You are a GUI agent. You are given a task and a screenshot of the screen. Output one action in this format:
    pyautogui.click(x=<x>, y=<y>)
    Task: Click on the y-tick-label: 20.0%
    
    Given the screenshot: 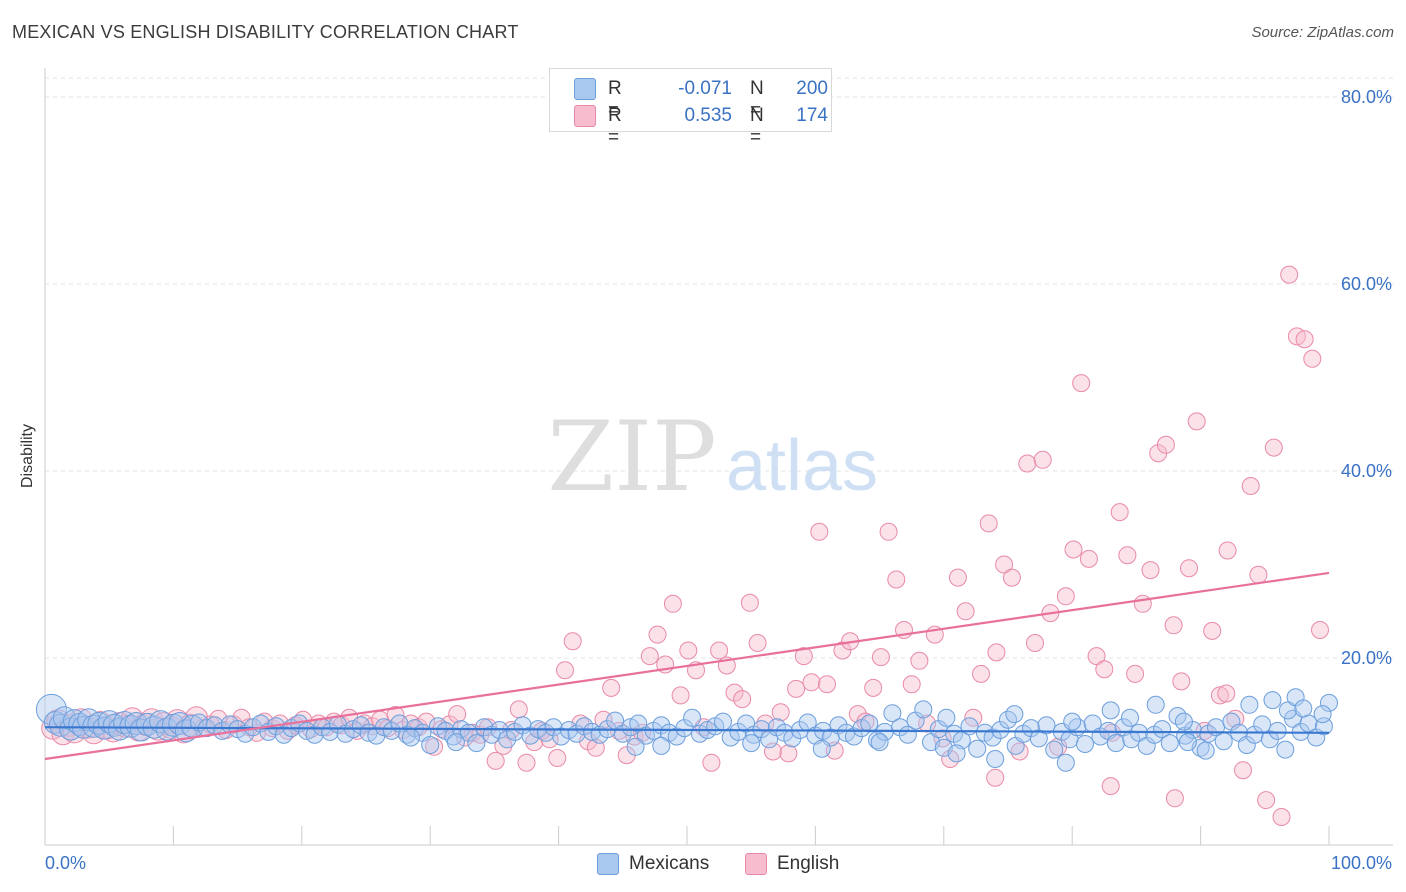 What is the action you would take?
    pyautogui.click(x=1366, y=658)
    